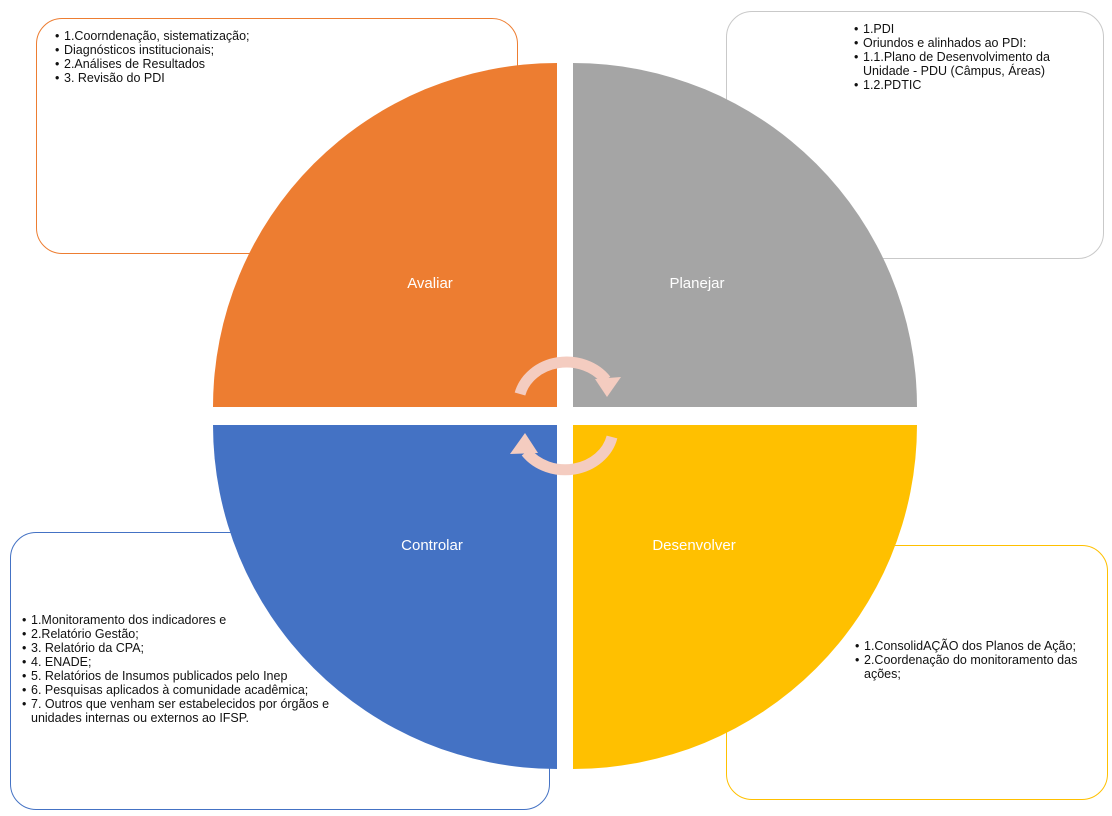 This screenshot has width=1112, height=816. I want to click on lower-arrowhead-icon, so click(524, 443).